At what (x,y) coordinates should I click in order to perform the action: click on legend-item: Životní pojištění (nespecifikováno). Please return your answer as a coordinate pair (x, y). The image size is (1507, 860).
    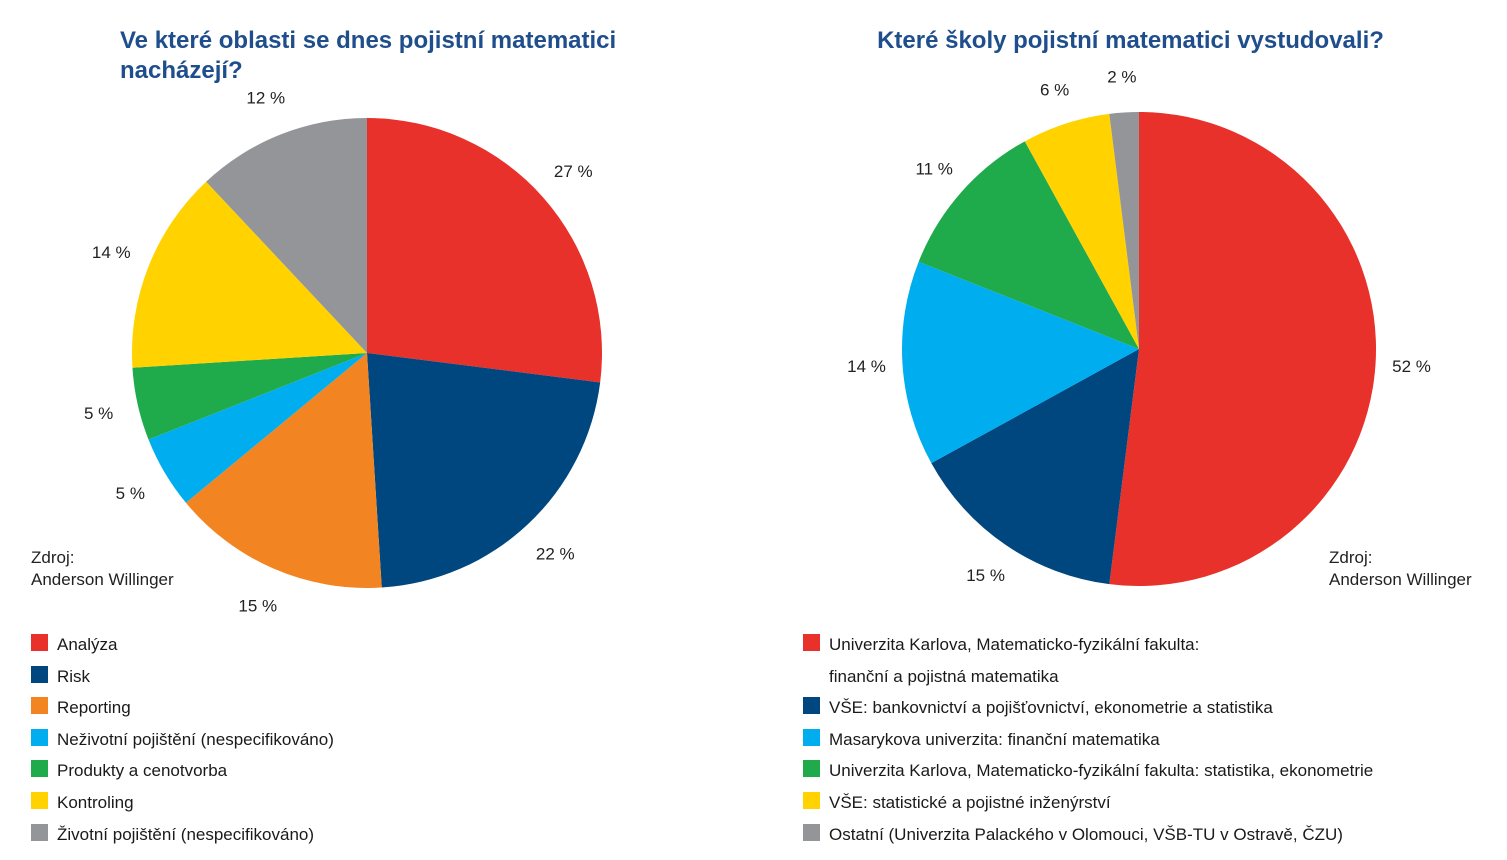
    Looking at the image, I should click on (182, 835).